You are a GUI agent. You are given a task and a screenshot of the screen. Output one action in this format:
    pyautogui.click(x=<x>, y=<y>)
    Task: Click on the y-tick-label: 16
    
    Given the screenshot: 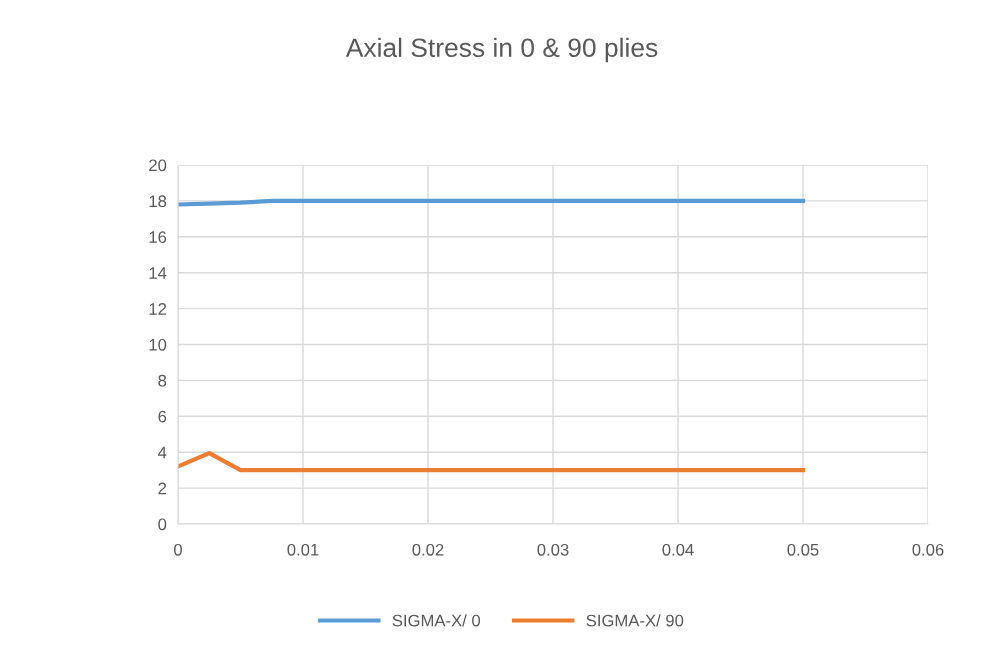 What is the action you would take?
    pyautogui.click(x=158, y=237)
    